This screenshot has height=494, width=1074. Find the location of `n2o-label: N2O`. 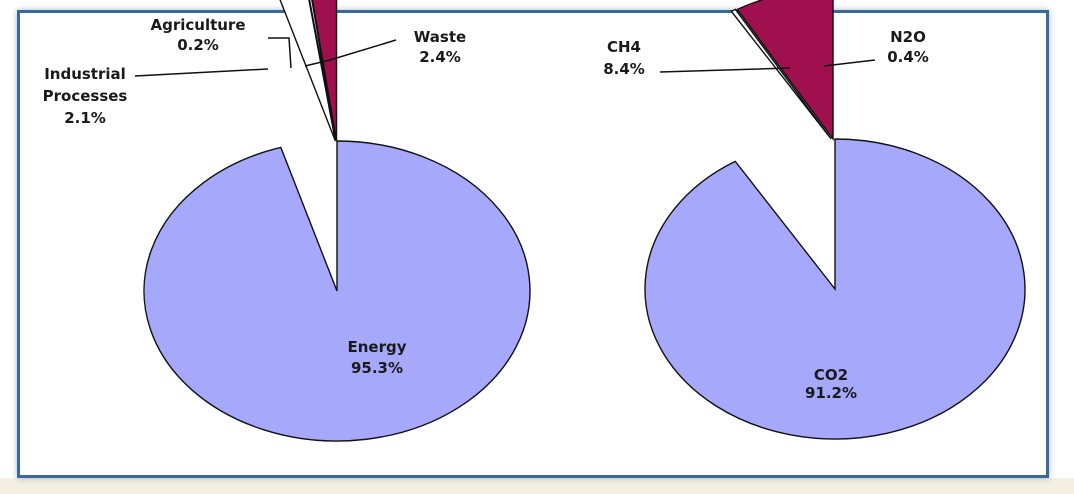

n2o-label: N2O is located at coordinates (908, 37).